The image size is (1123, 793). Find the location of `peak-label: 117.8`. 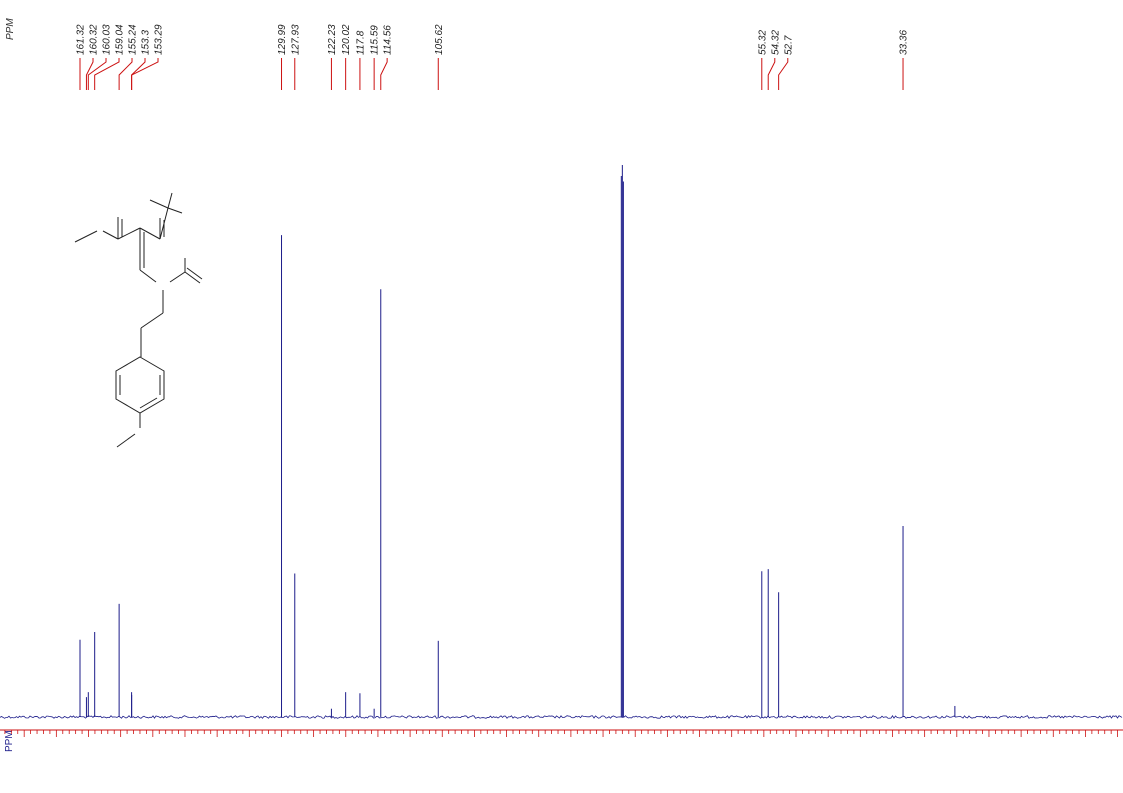

peak-label: 117.8 is located at coordinates (360, 42).